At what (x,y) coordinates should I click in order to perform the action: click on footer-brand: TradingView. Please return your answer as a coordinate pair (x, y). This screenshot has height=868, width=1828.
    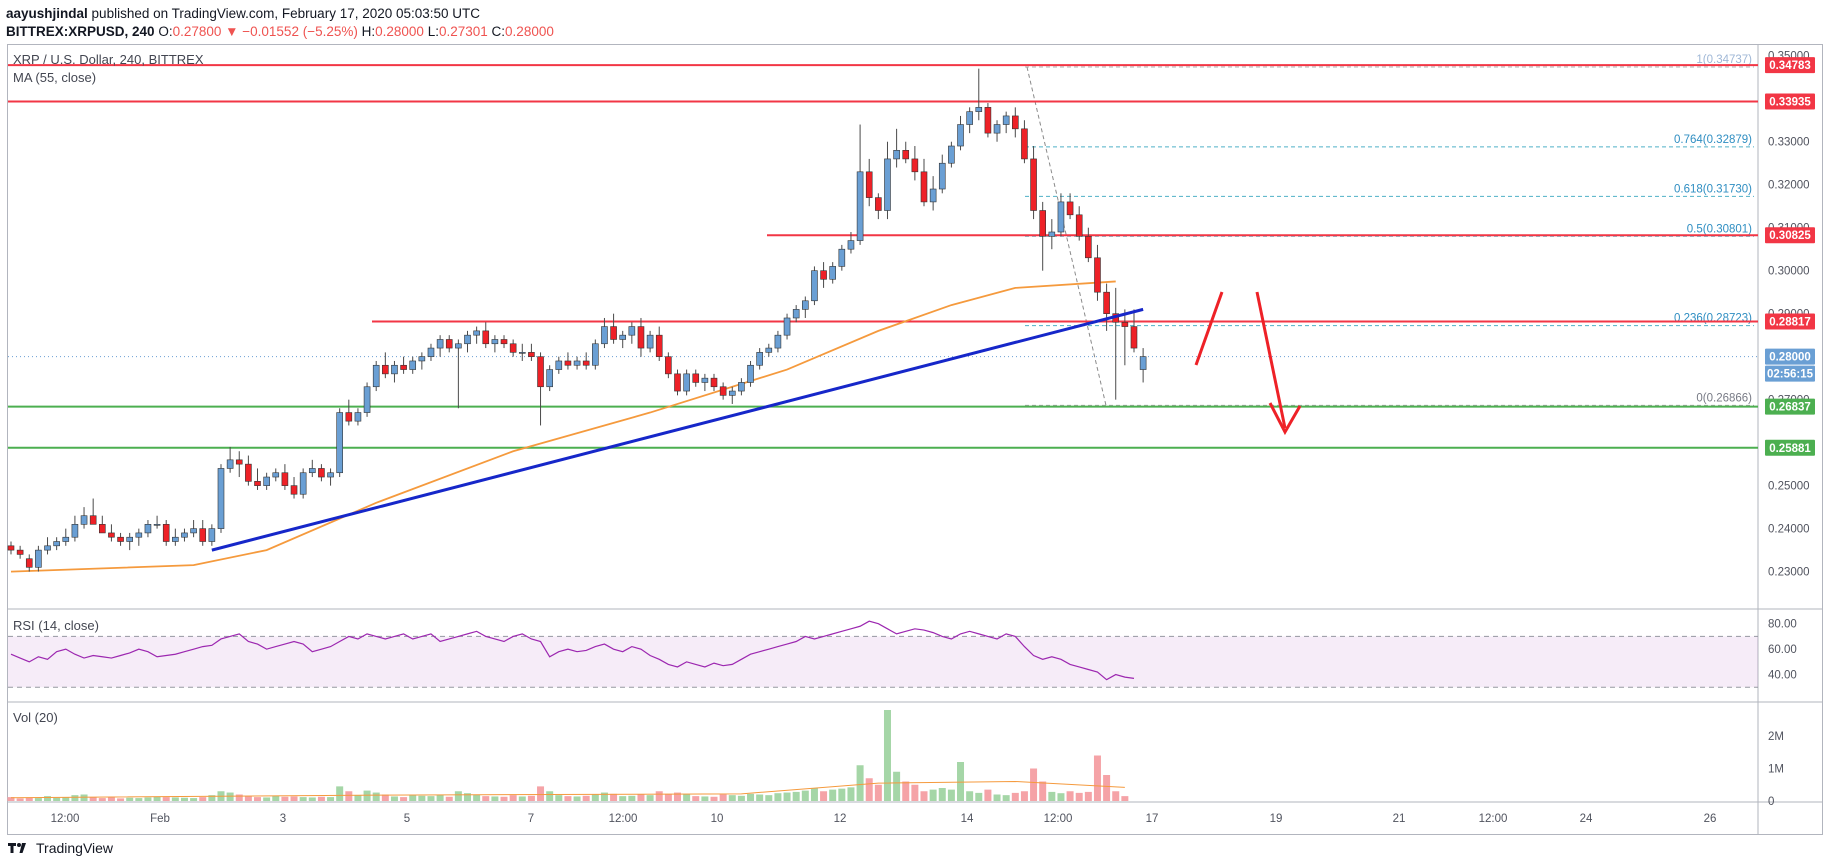
    Looking at the image, I should click on (59, 848).